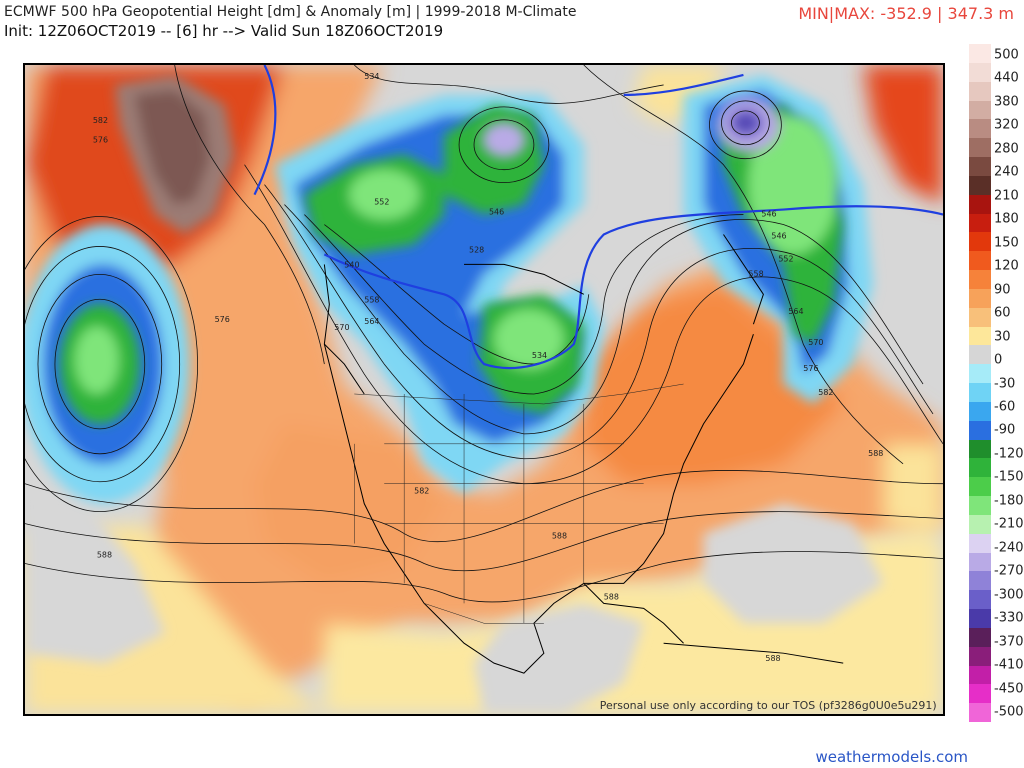 This screenshot has height=768, width=1024. I want to click on colorbar-label: 280, so click(1006, 149).